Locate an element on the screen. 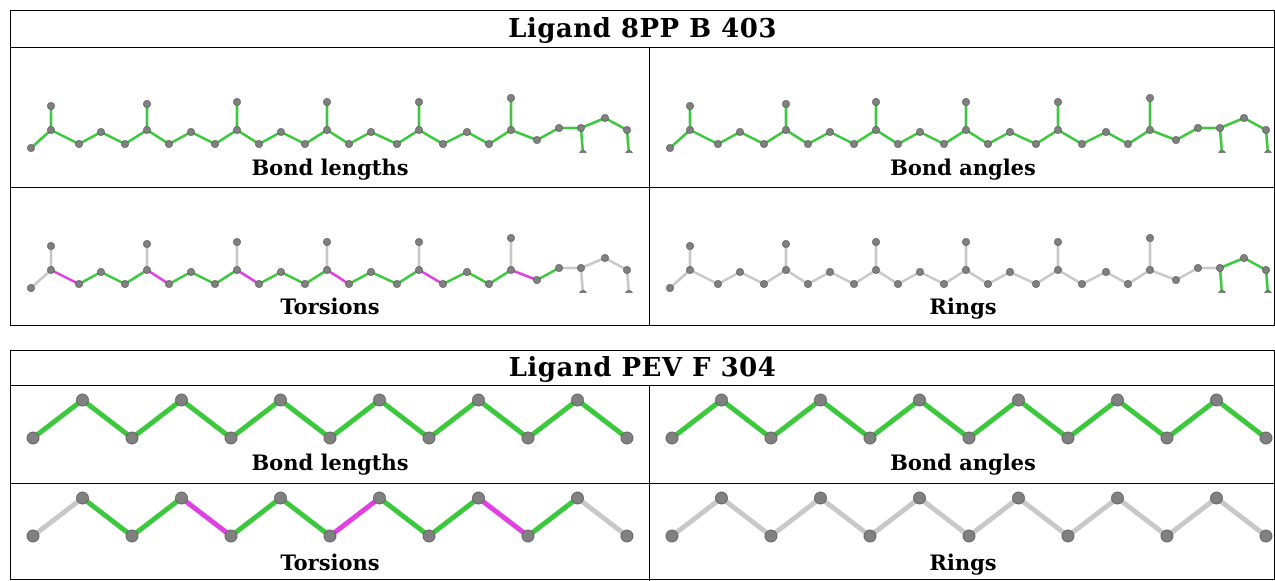 This screenshot has width=1275, height=581. cell-label: Bond angles is located at coordinates (963, 462).